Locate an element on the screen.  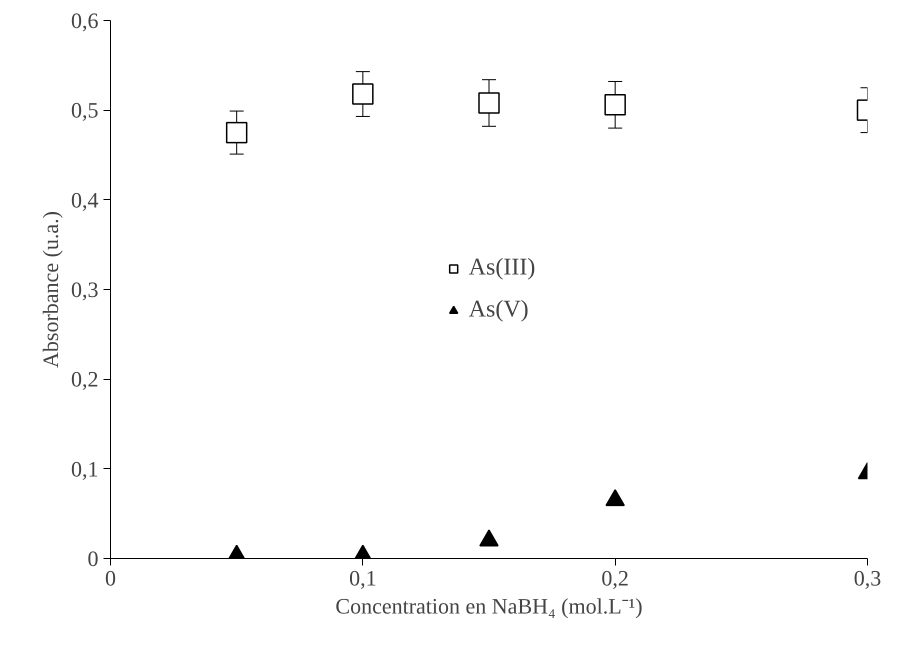
y-tick-label: 0,4 is located at coordinates (84, 199).